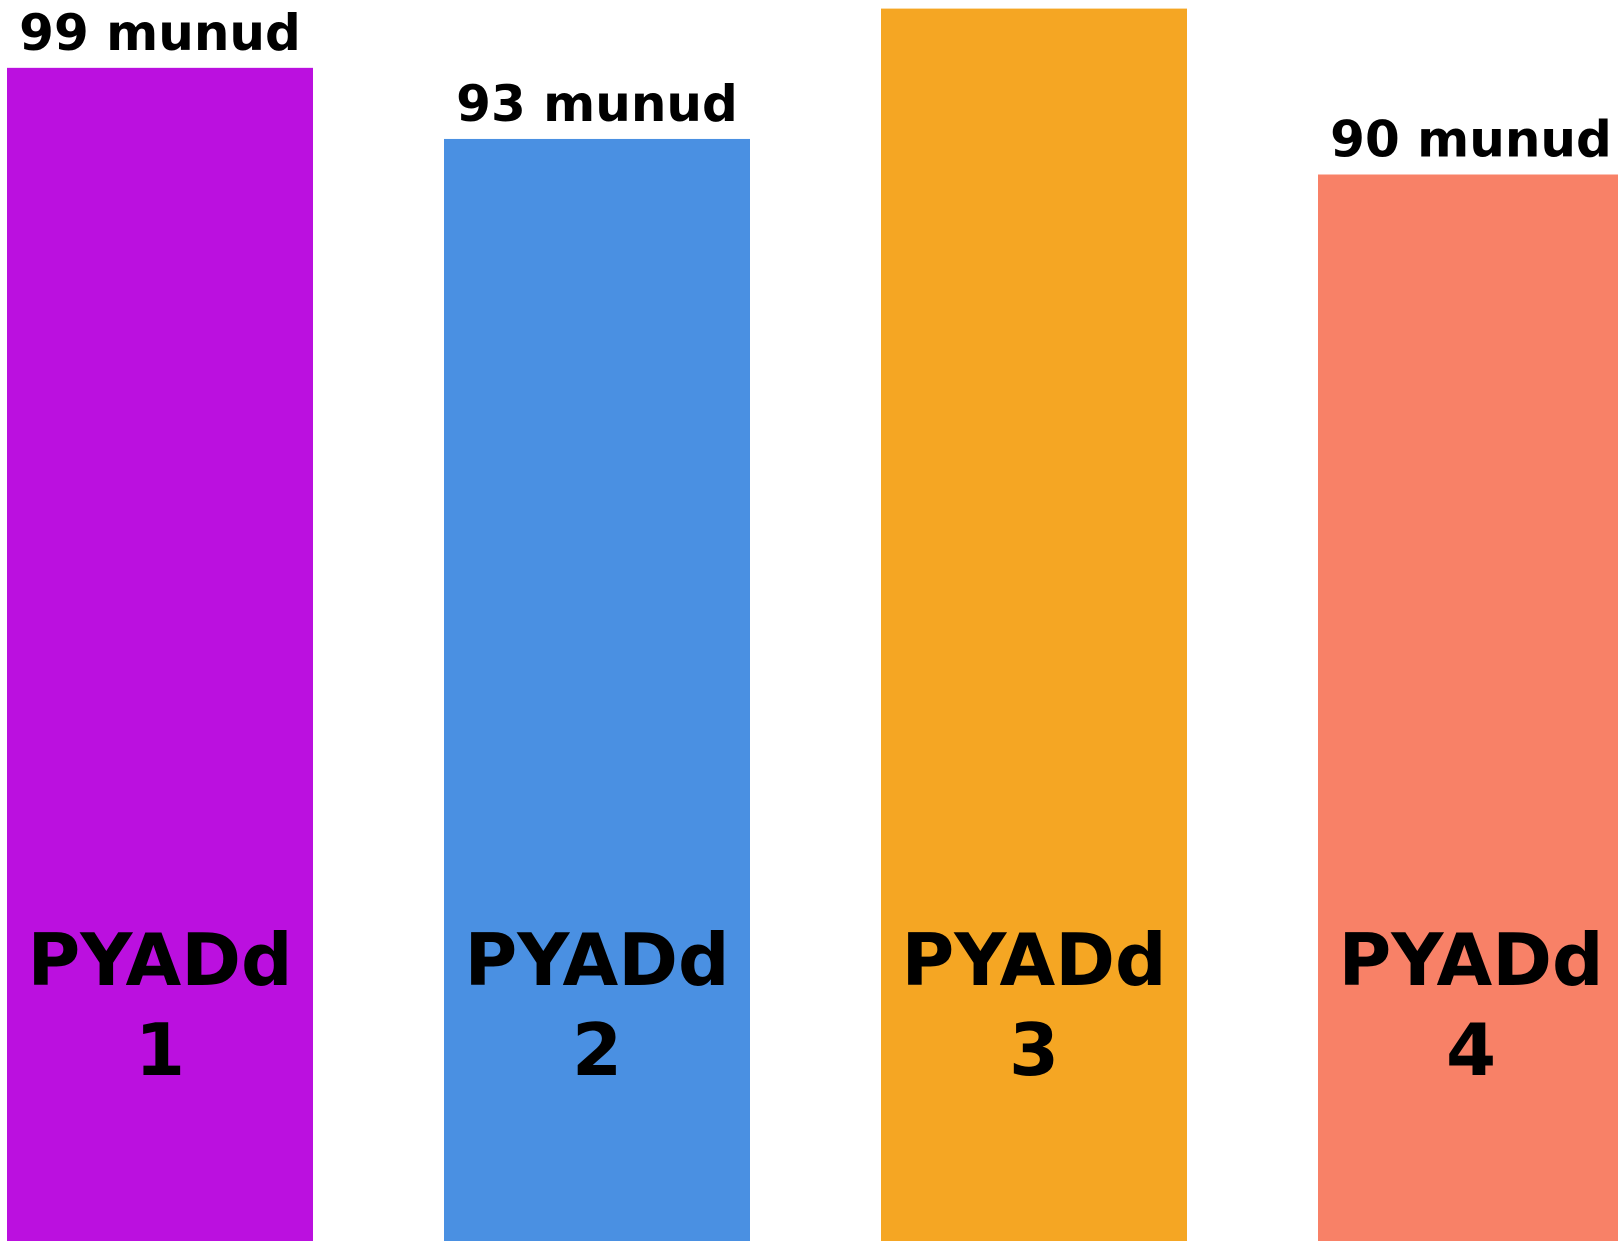 The width and height of the screenshot is (1618, 1241). I want to click on category-label-3-line-2: 3, so click(1034, 1050).